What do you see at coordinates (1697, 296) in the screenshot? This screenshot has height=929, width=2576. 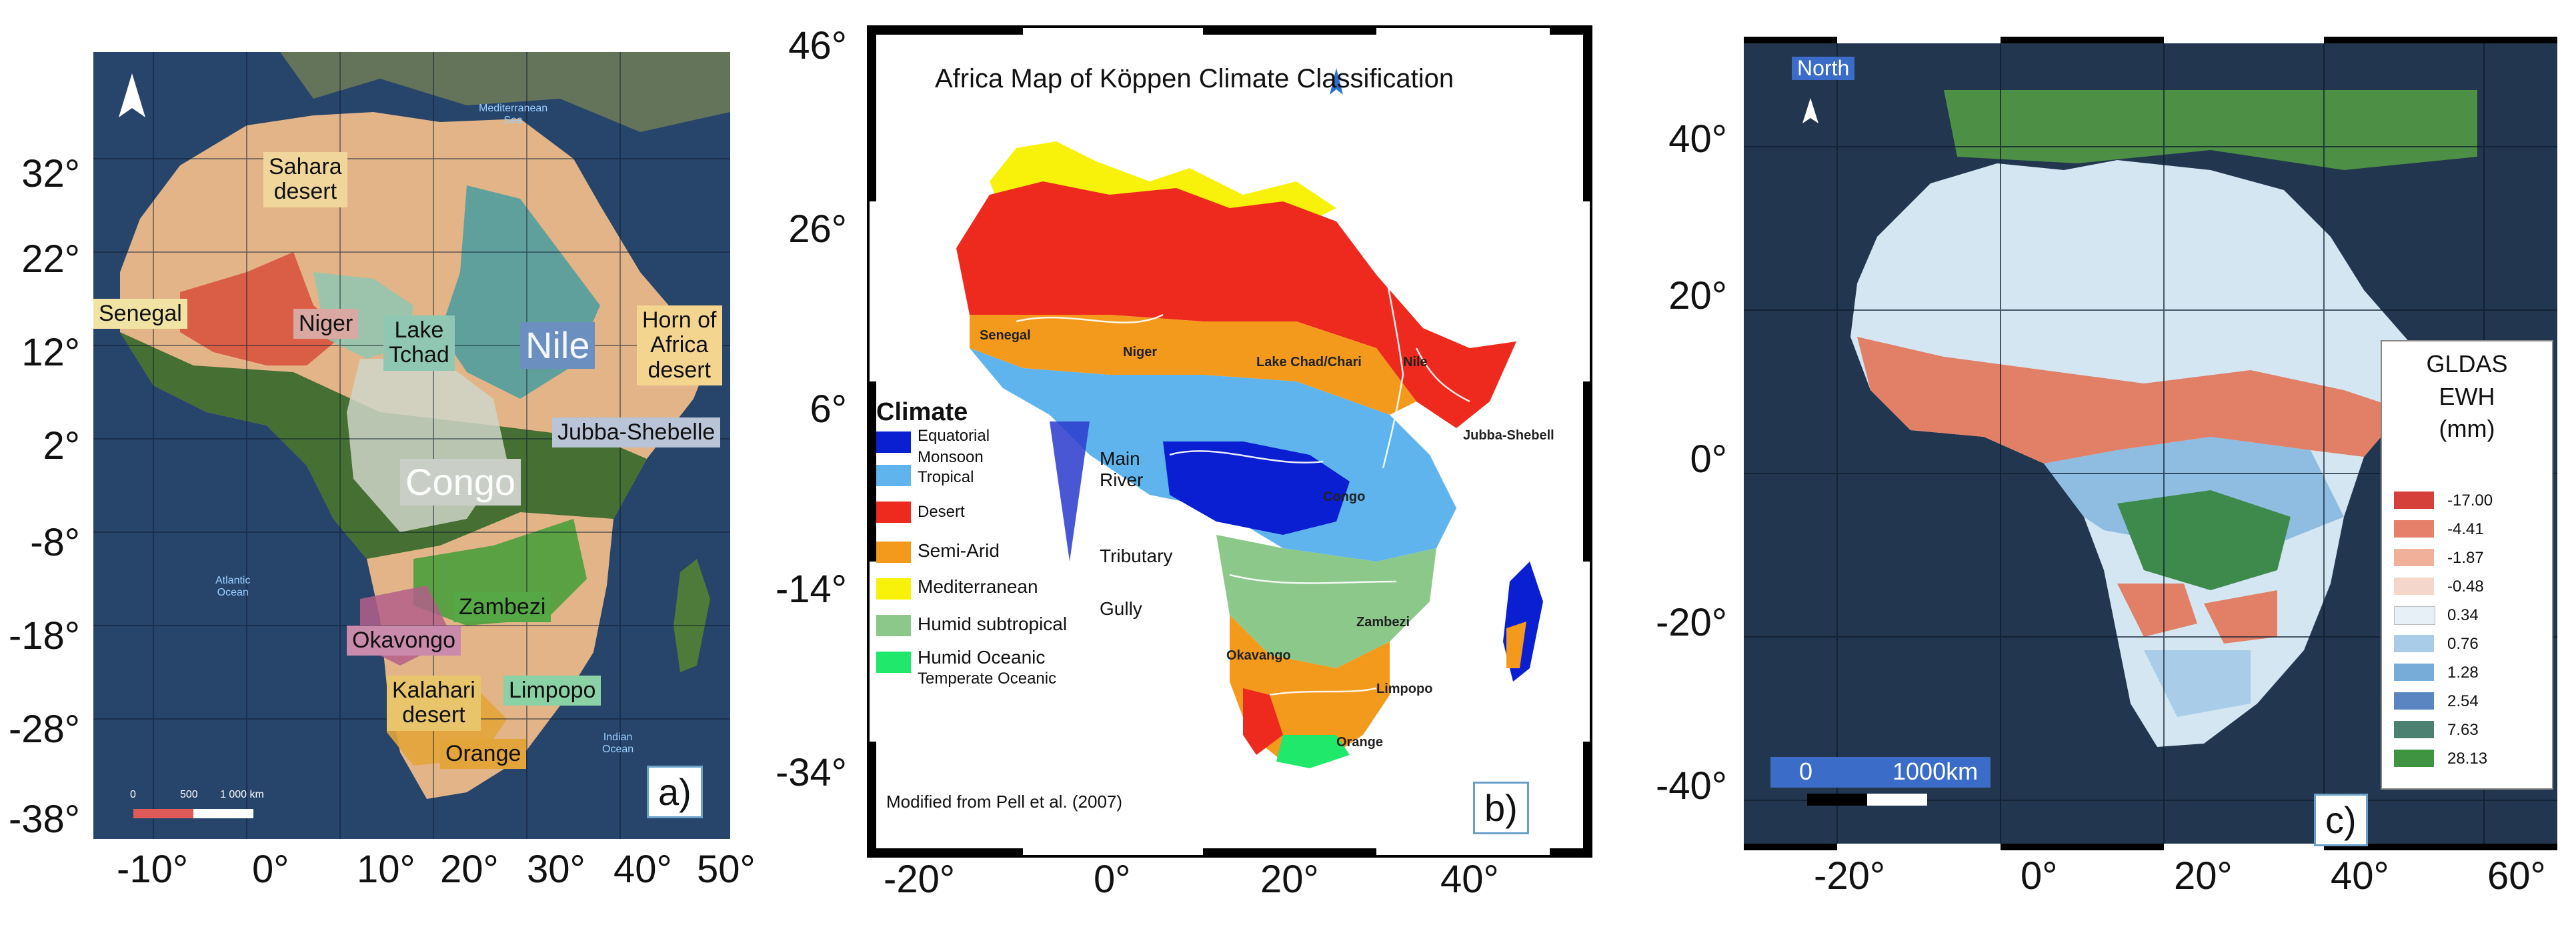 I see `y-tick: 20°` at bounding box center [1697, 296].